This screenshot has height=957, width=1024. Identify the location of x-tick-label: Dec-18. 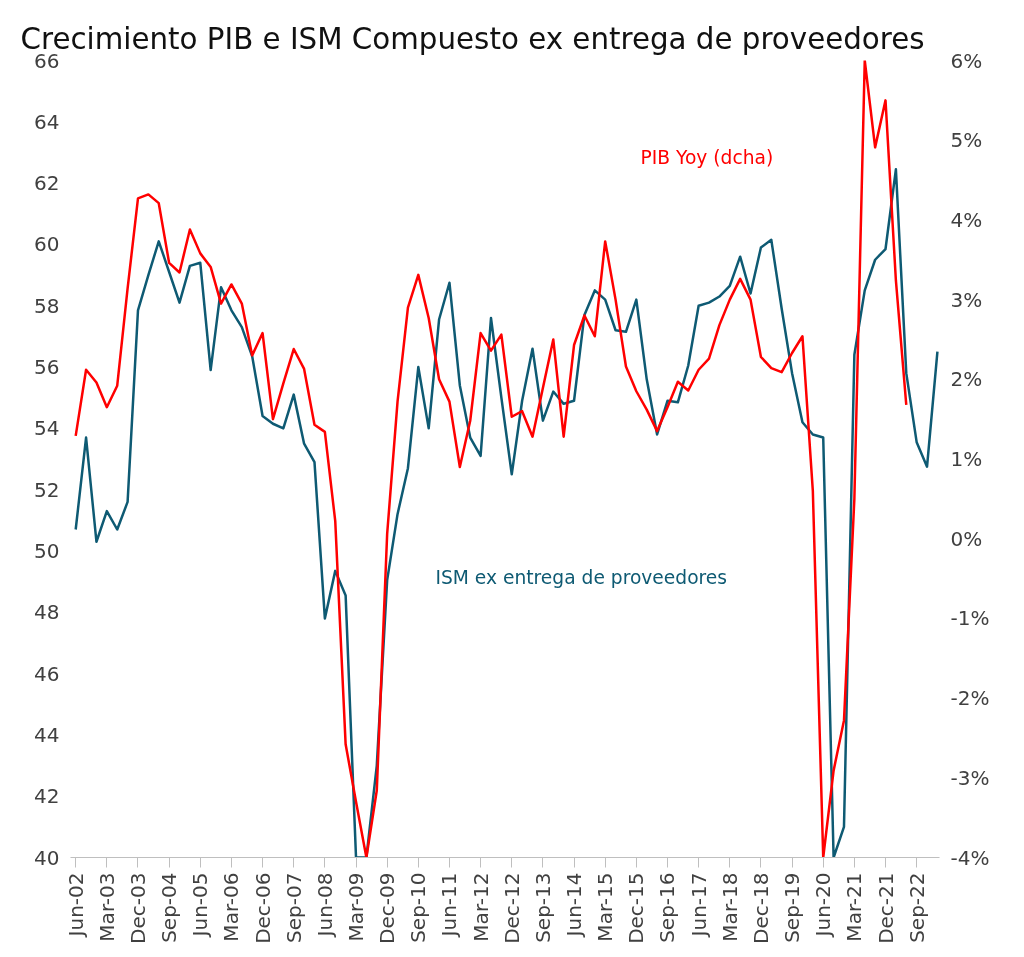
(760, 908).